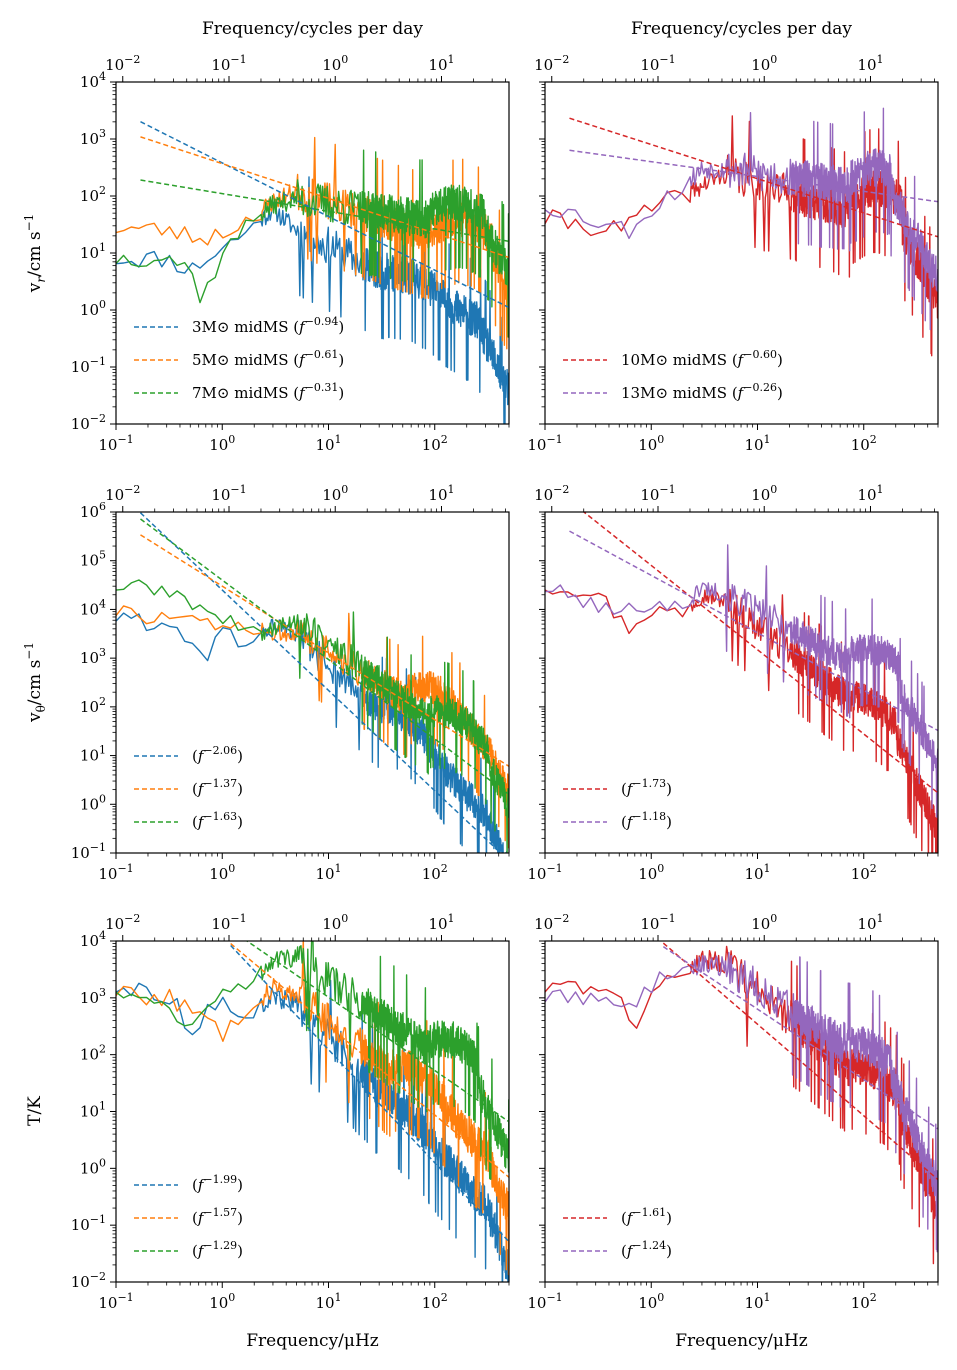 This screenshot has width=957, height=1370. Describe the element at coordinates (35, 717) in the screenshot. I see `y-label-main: v` at that location.